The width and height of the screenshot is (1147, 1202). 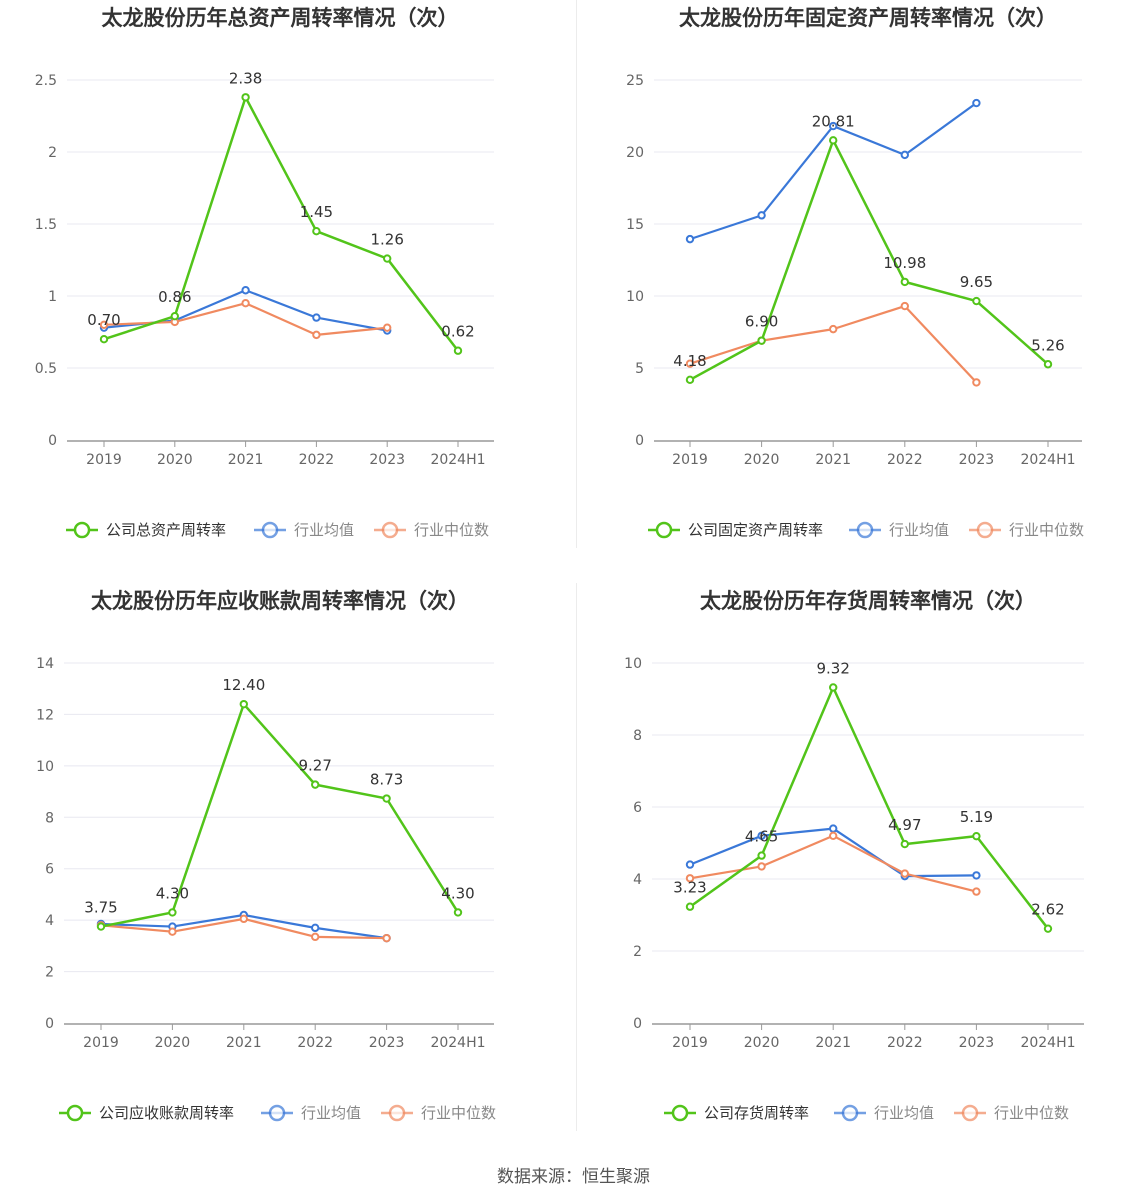 What do you see at coordinates (45, 715) in the screenshot?
I see `y-tick-label: 12` at bounding box center [45, 715].